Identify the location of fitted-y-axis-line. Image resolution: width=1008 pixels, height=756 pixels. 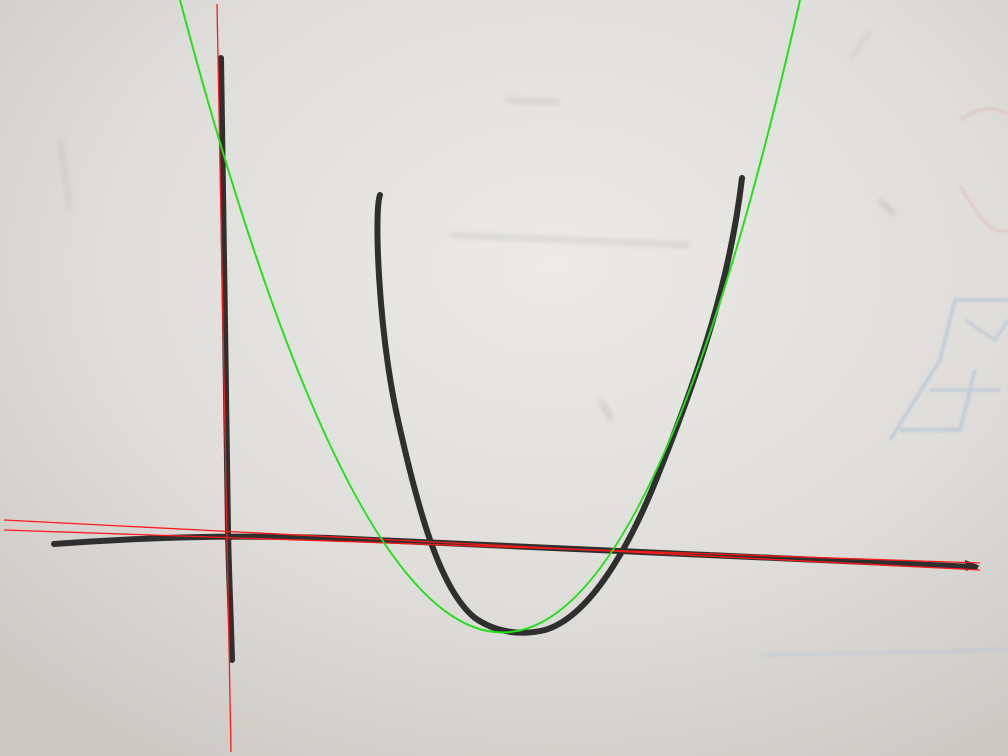
(224, 378).